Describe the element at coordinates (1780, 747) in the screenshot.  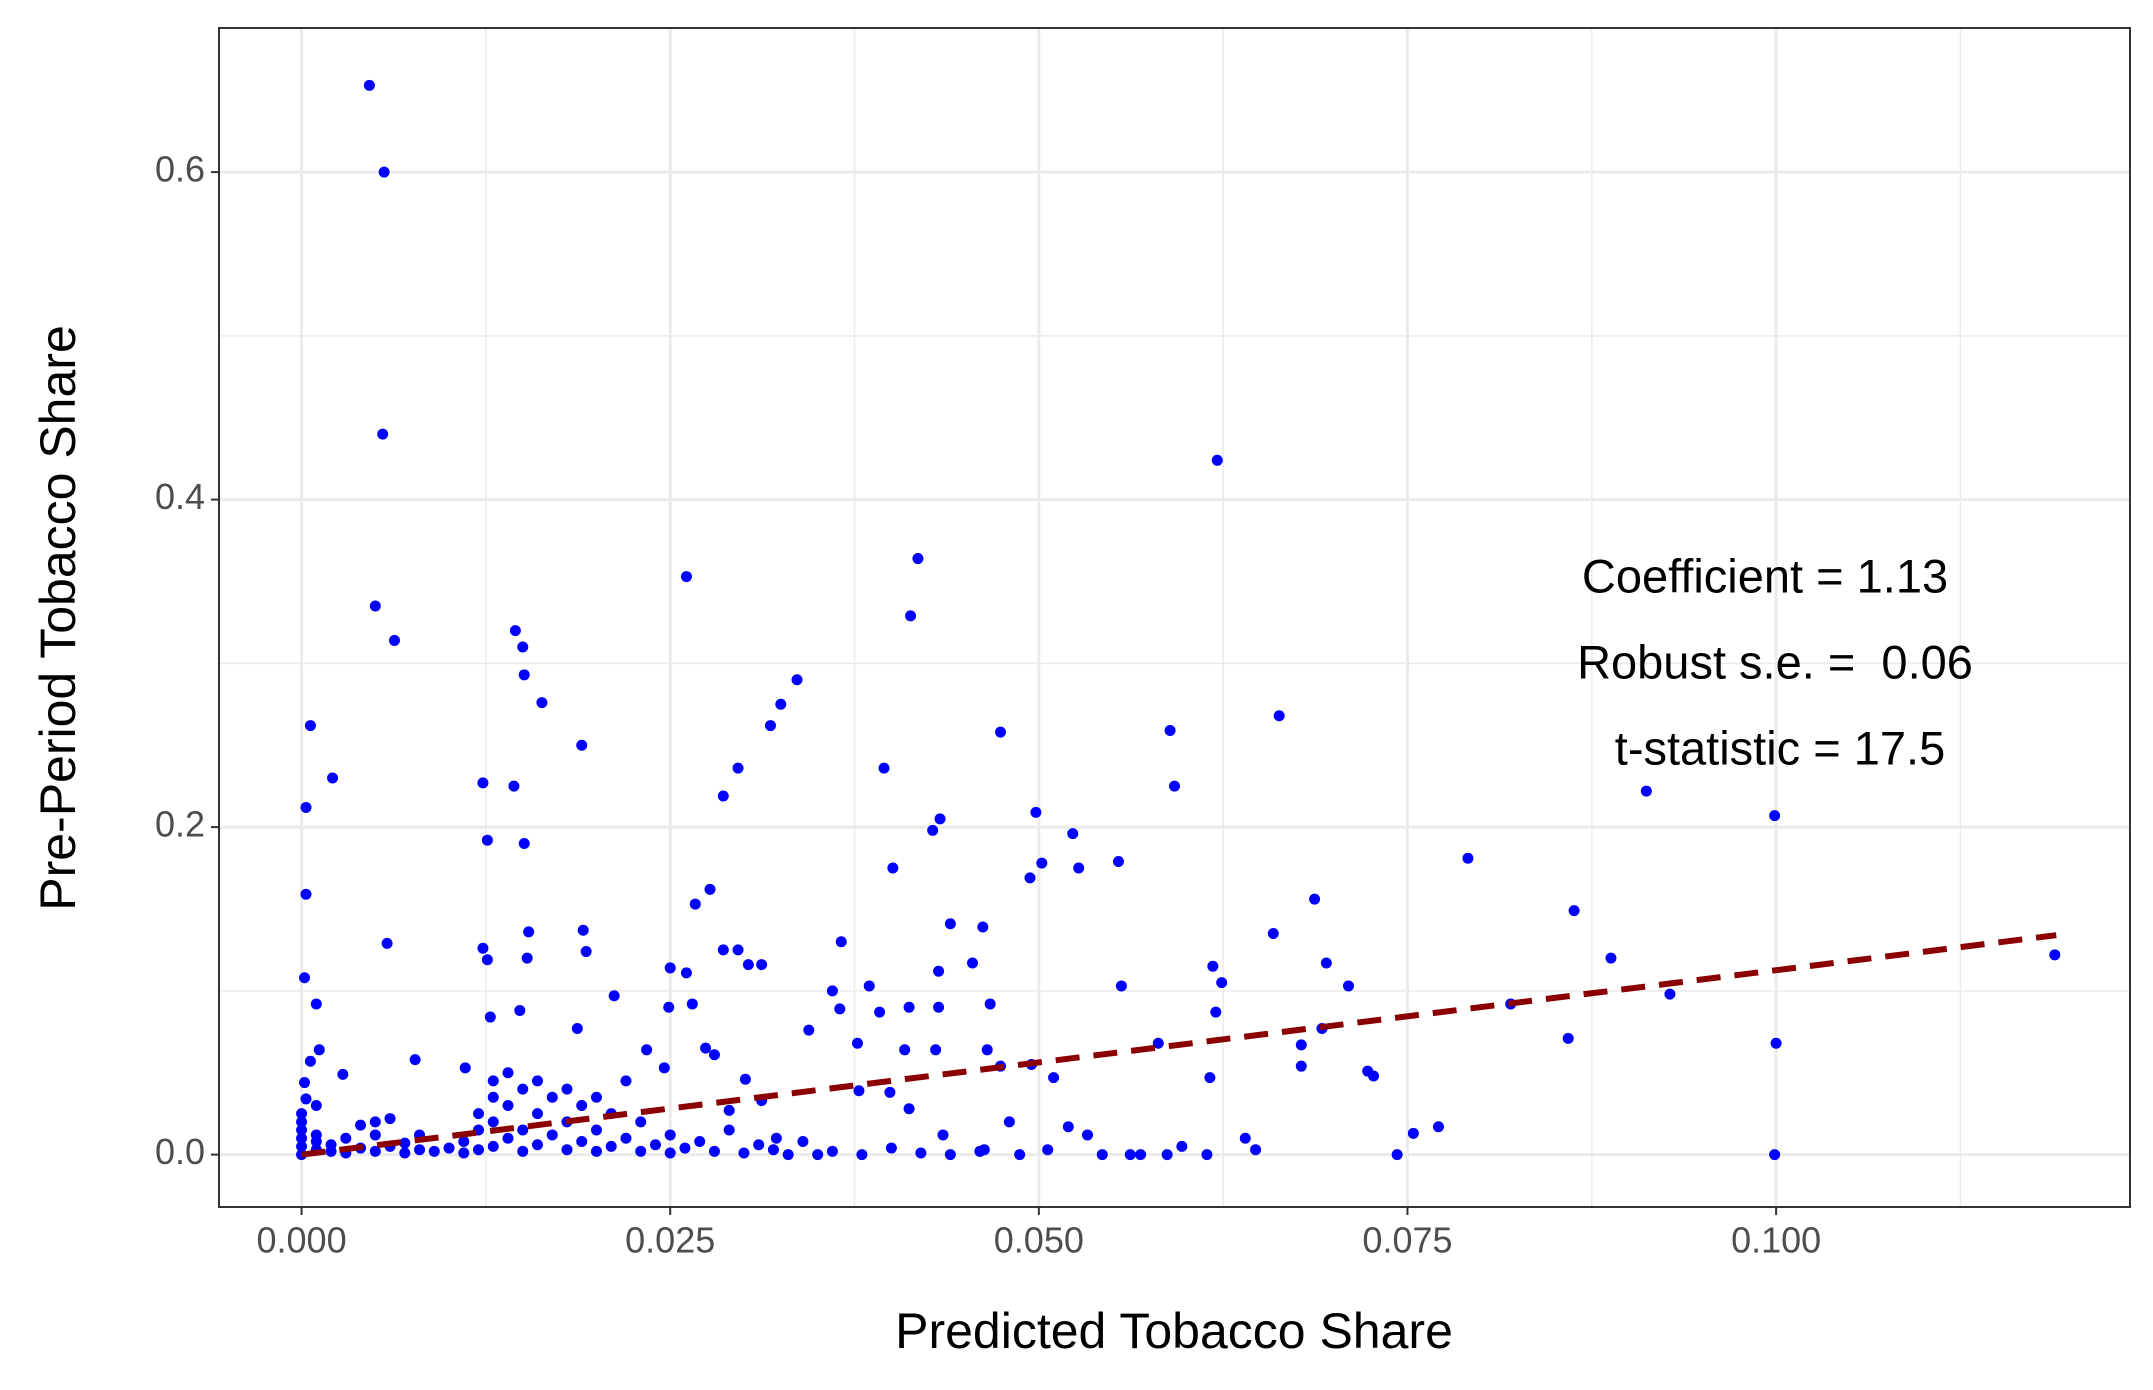
I see `annotation: t-statistic = 17.5` at that location.